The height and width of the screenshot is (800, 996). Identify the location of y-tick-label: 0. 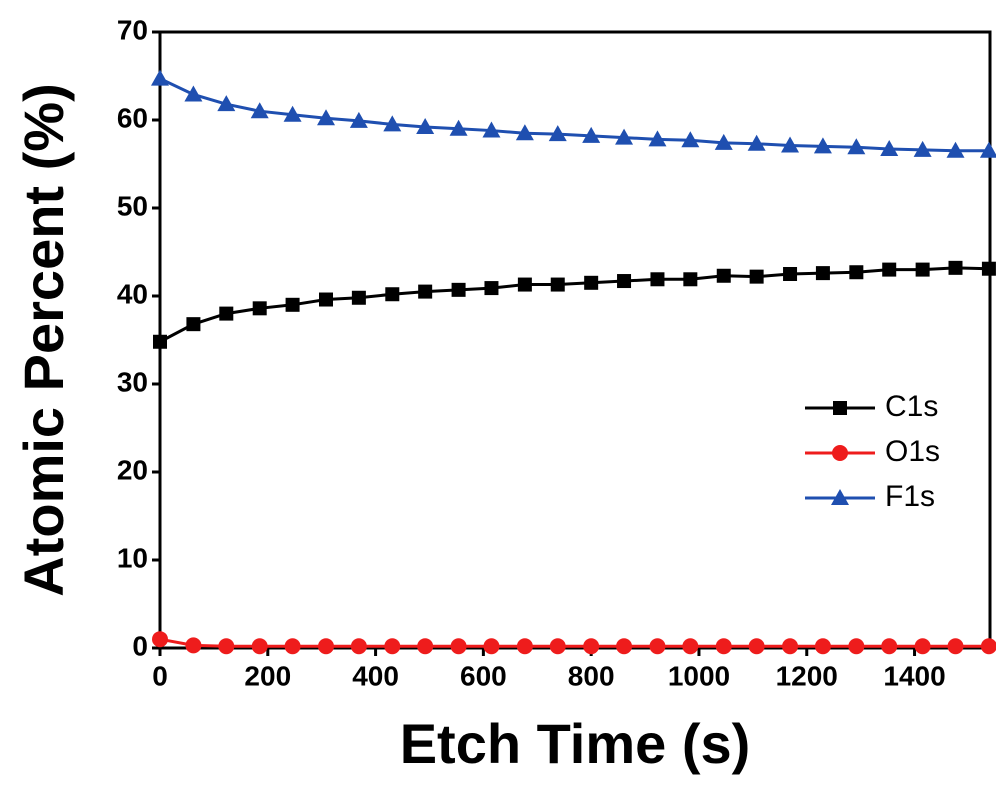
(140, 645).